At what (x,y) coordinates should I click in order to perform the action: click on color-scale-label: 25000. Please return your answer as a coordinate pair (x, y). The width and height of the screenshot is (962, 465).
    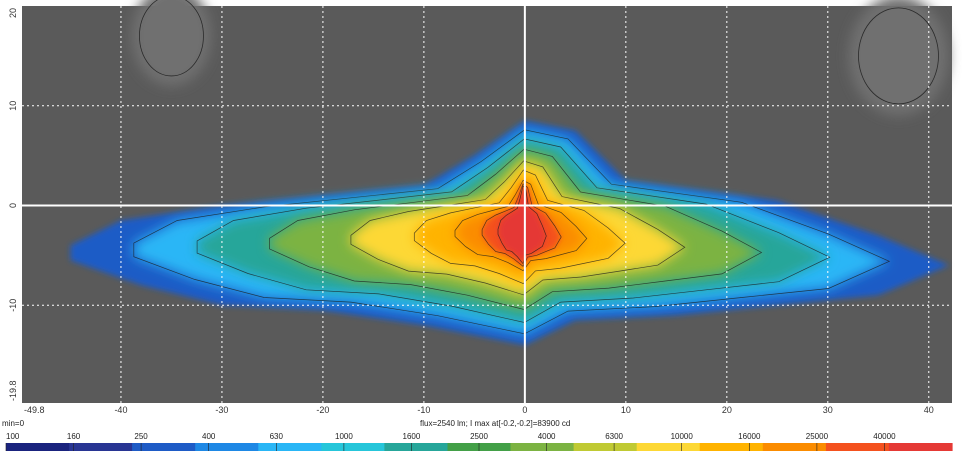
    Looking at the image, I should click on (817, 436).